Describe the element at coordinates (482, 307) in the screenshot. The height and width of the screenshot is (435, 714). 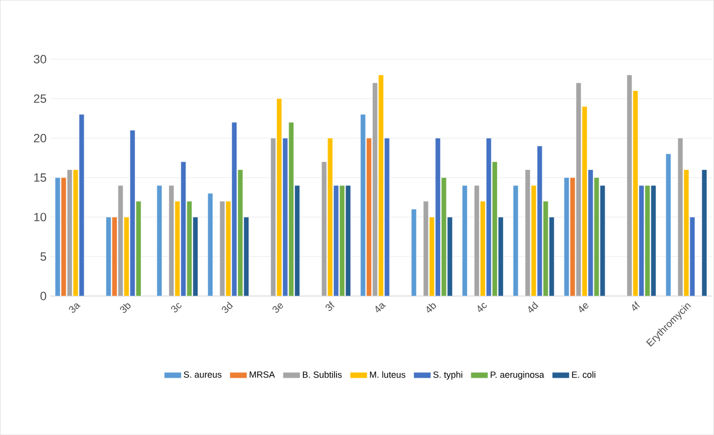
I see `x-tick-label: 4c` at that location.